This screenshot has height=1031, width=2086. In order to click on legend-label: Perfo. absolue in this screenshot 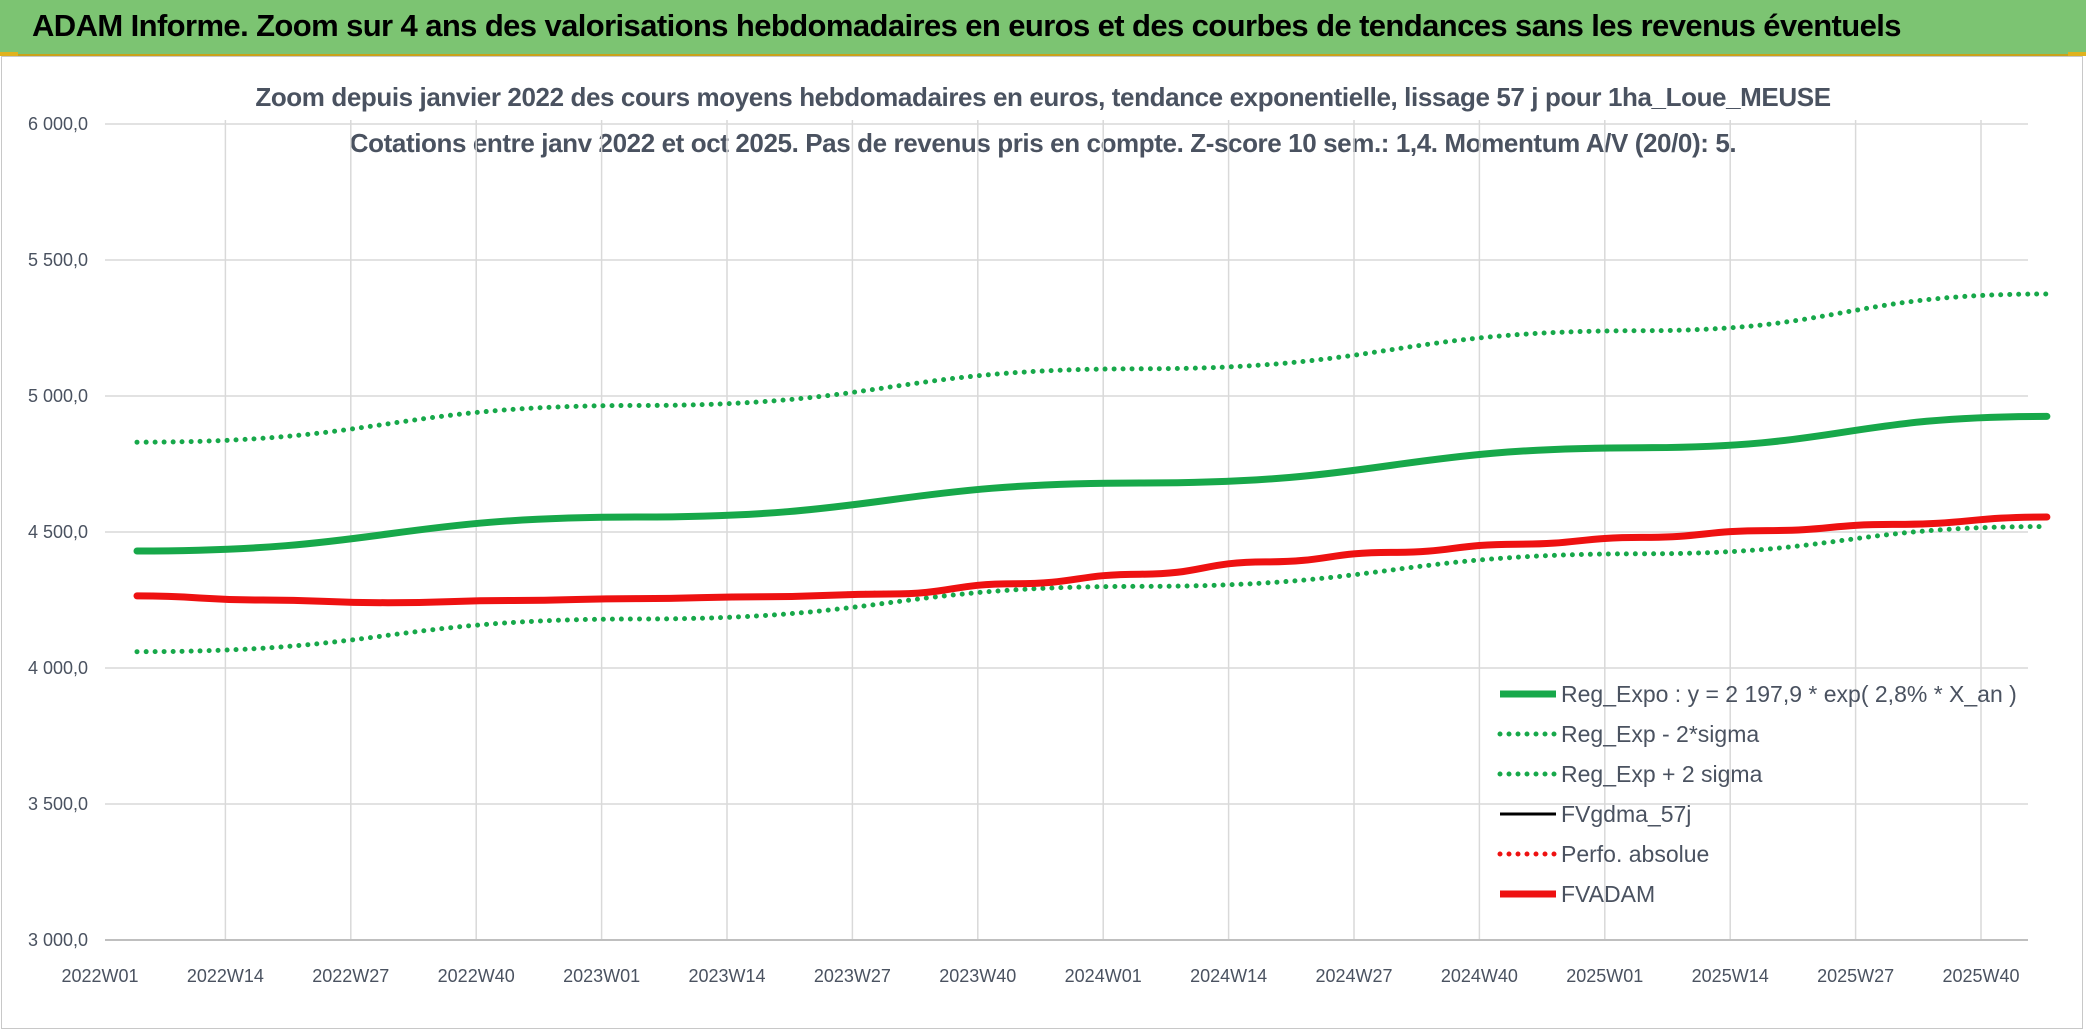, I will do `click(1635, 854)`.